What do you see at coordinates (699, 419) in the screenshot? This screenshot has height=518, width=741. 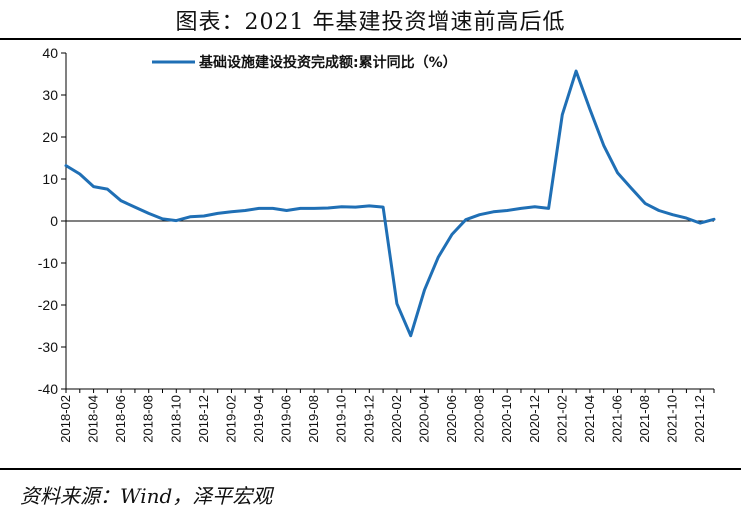 I see `x-tick-label: 2021-12` at bounding box center [699, 419].